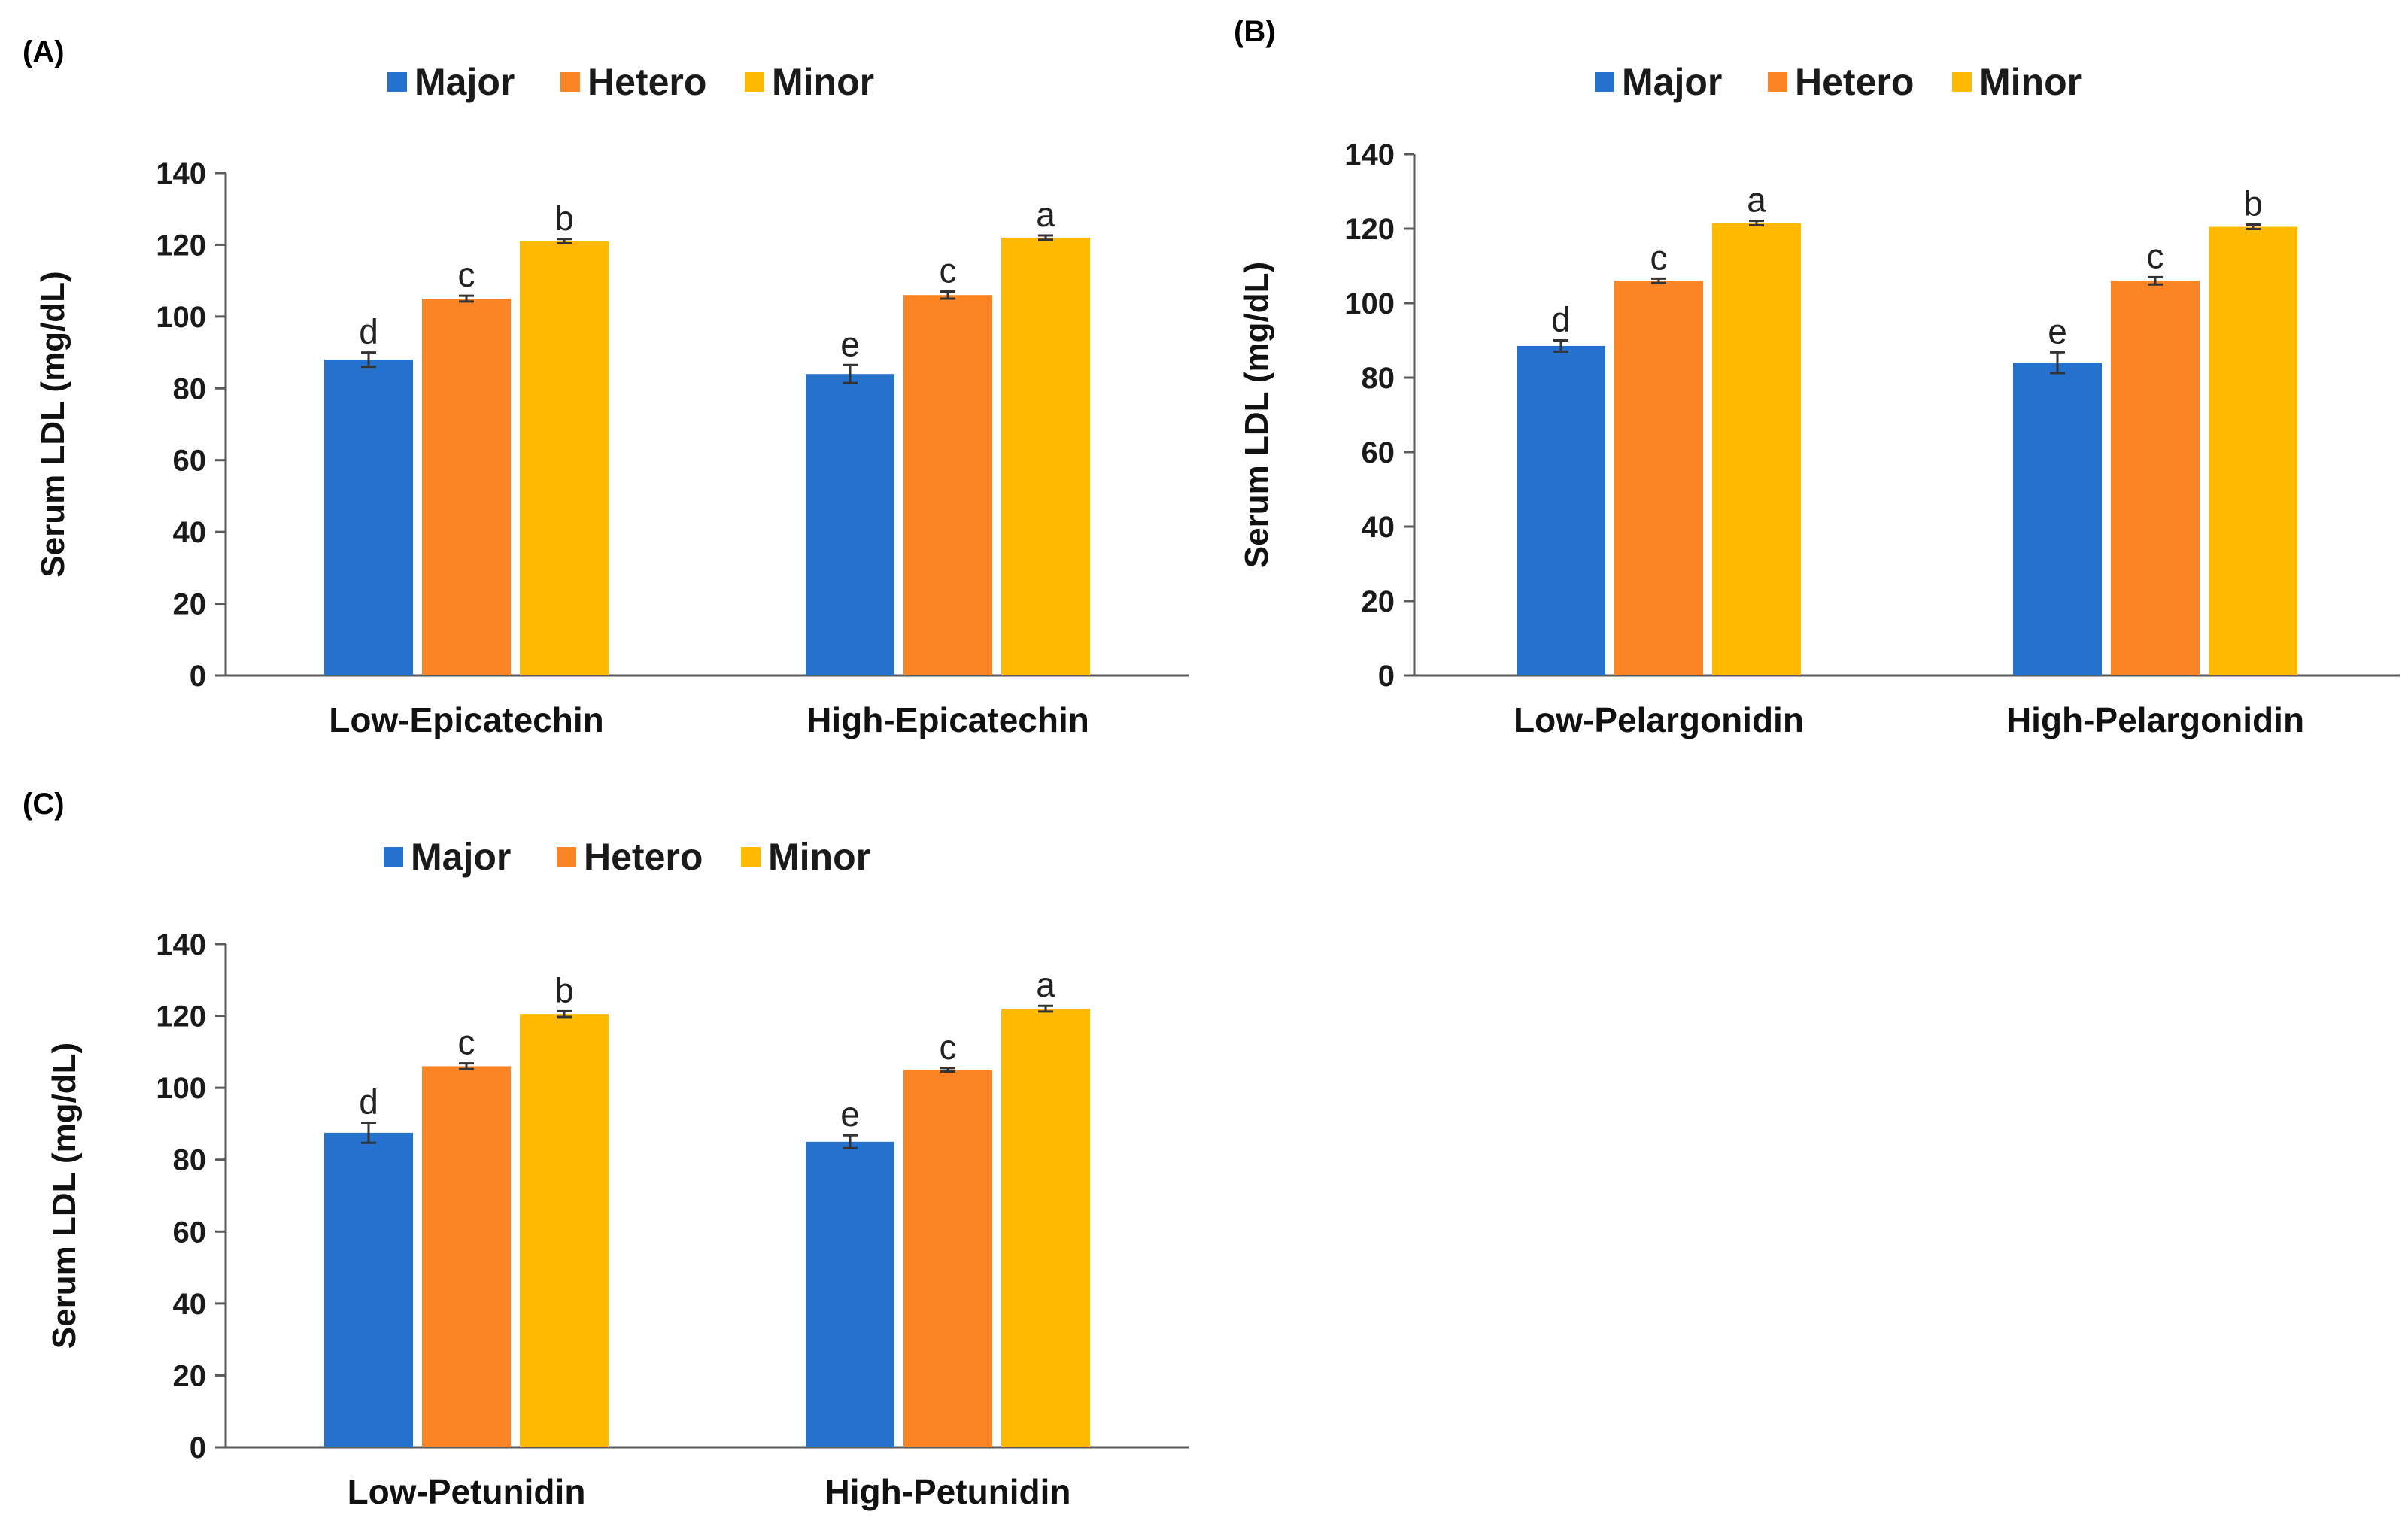 The height and width of the screenshot is (1527, 2408). Describe the element at coordinates (1659, 719) in the screenshot. I see `x-category-label: Low-Pelargonidin` at that location.